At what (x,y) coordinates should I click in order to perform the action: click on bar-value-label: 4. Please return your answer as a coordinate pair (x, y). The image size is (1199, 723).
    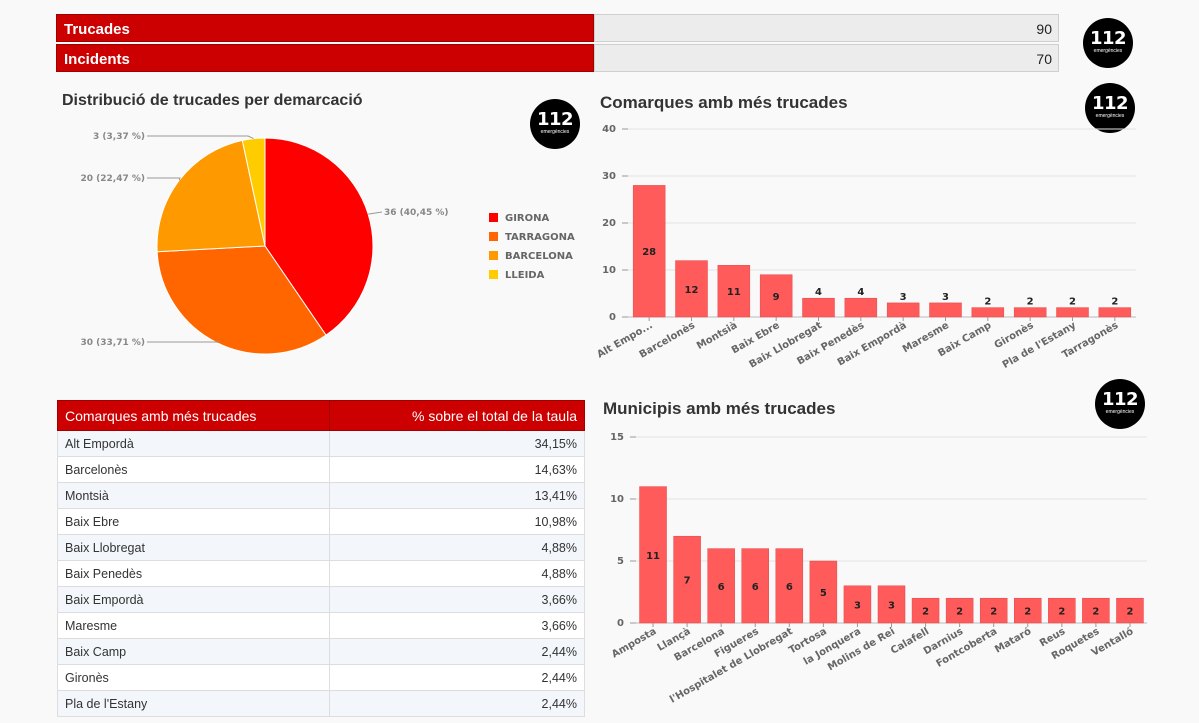
    Looking at the image, I should click on (860, 292).